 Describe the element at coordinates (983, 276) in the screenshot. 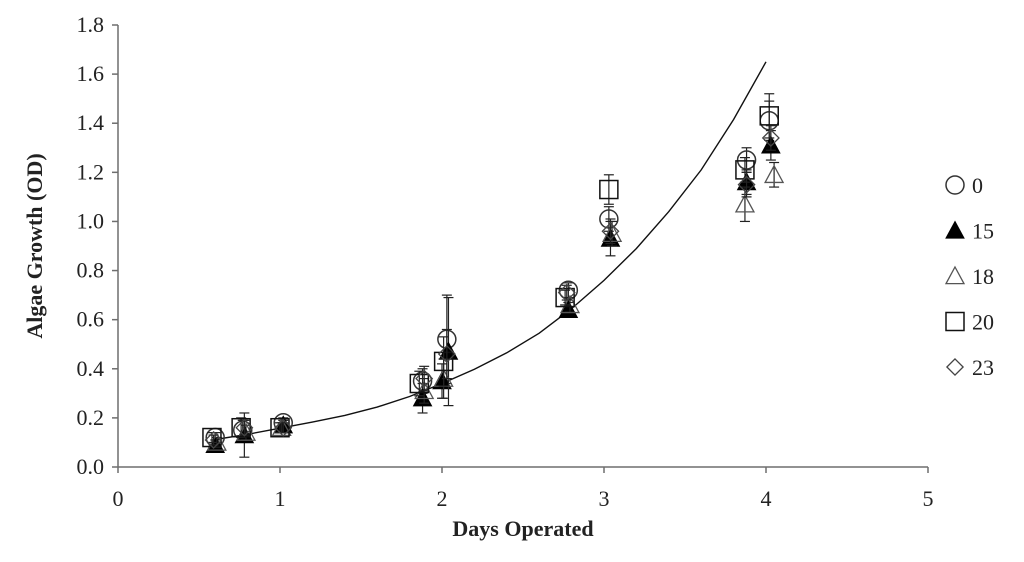

I see `legend-label: 18` at that location.